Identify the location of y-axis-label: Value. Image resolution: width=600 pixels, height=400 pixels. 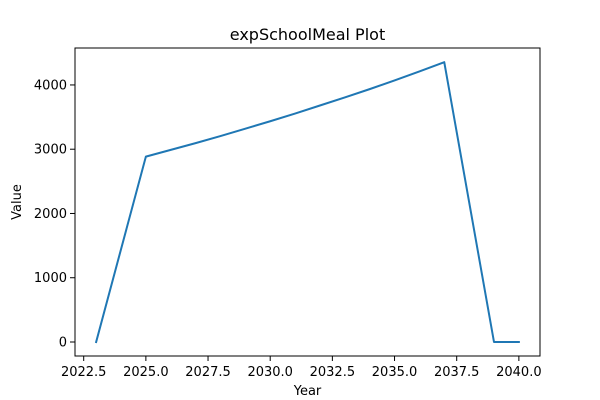
(17, 202).